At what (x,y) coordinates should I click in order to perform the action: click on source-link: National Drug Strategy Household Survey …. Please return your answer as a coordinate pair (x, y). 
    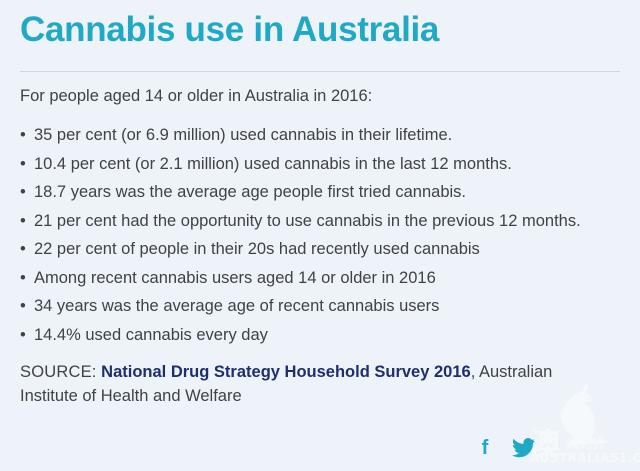
    Looking at the image, I should click on (286, 372).